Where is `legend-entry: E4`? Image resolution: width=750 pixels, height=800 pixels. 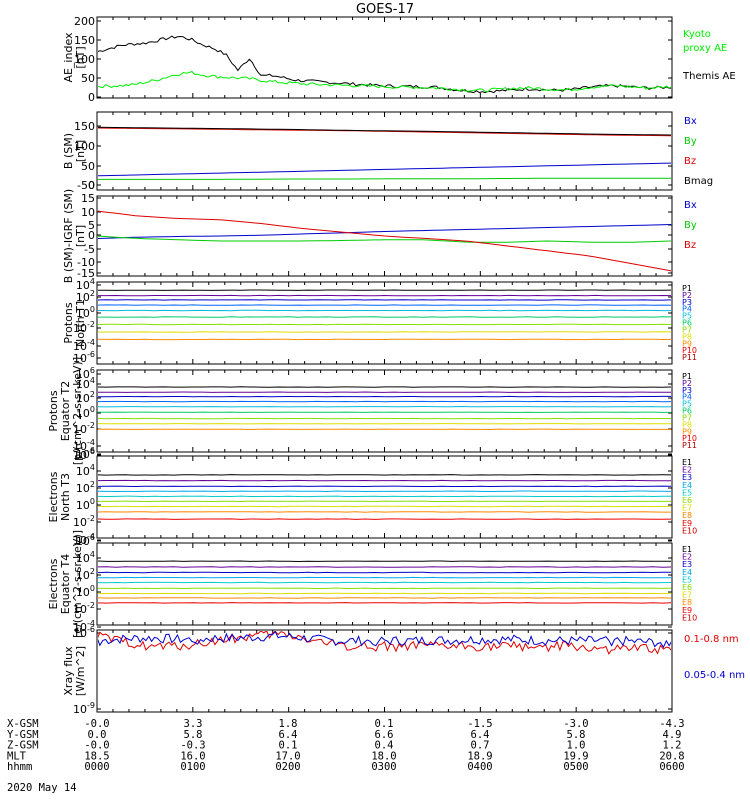
legend-entry: E4 is located at coordinates (687, 572).